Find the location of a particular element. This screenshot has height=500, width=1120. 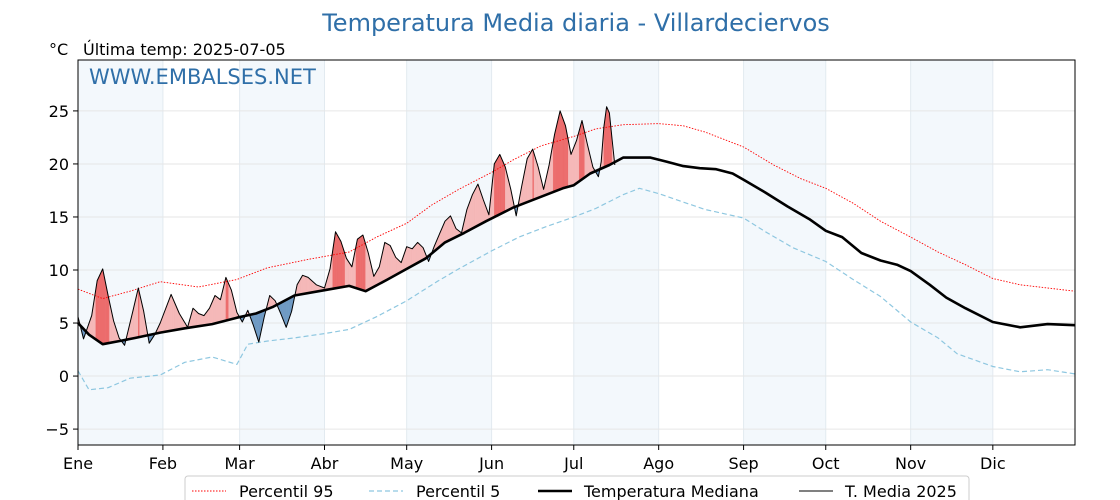

legend-label-p95: Percentil 95 is located at coordinates (286, 491).